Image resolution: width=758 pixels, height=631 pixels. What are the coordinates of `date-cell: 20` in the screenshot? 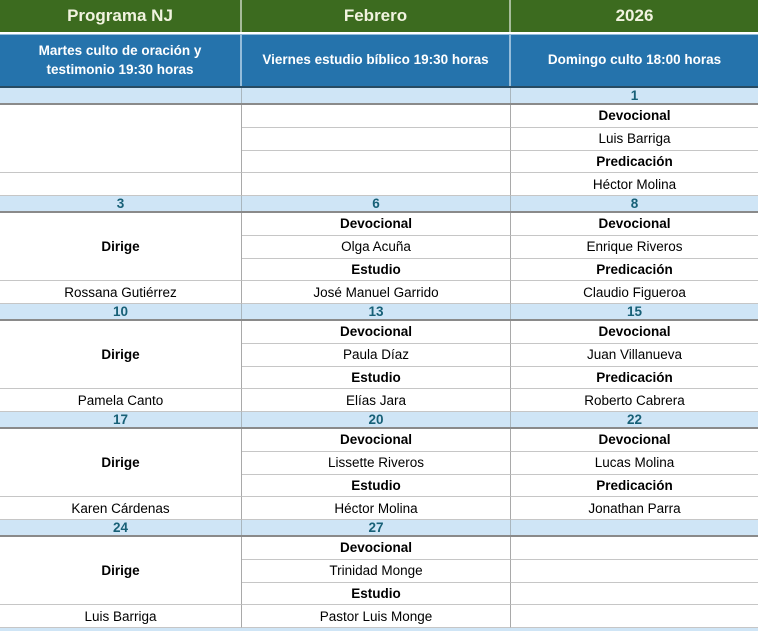 It's located at (376, 419).